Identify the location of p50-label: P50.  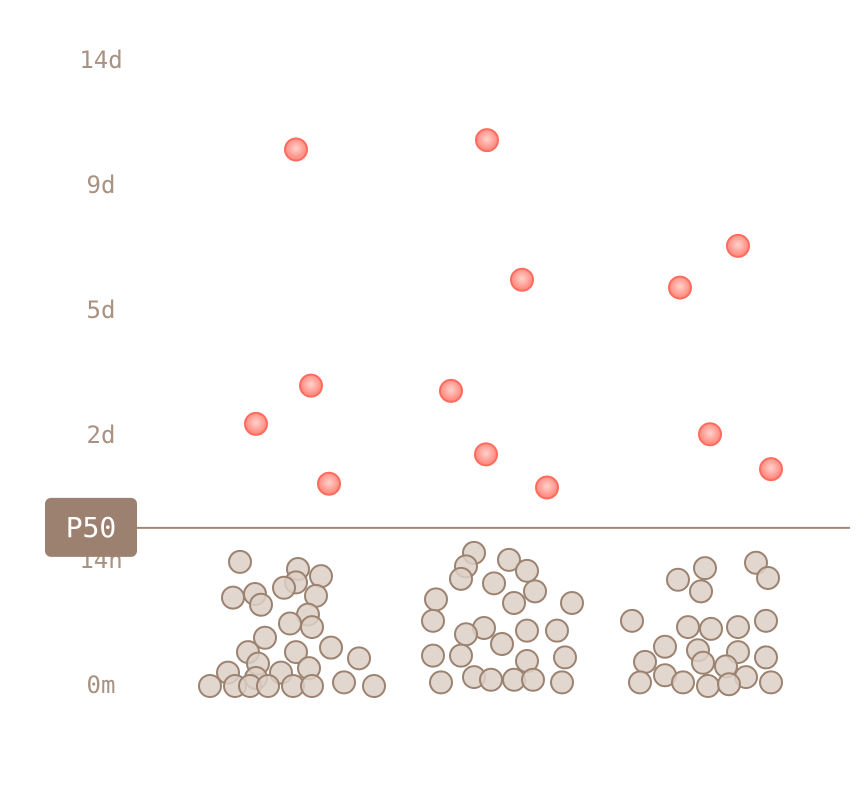
(91, 527).